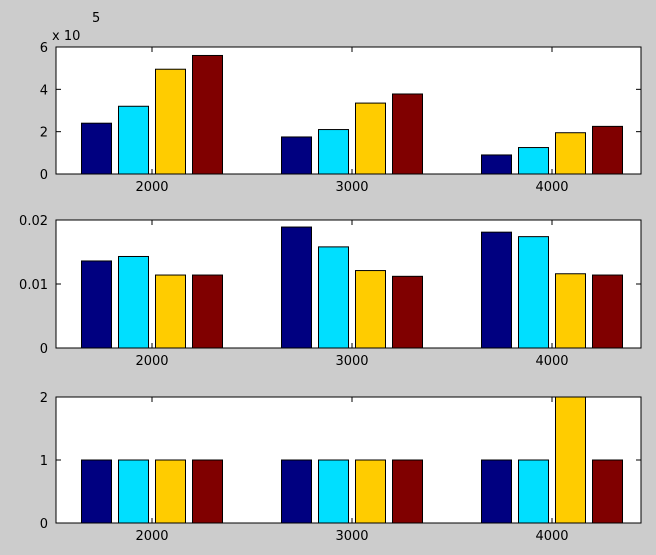 The width and height of the screenshot is (656, 555). What do you see at coordinates (33, 221) in the screenshot?
I see `y-tick-label: 0.02` at bounding box center [33, 221].